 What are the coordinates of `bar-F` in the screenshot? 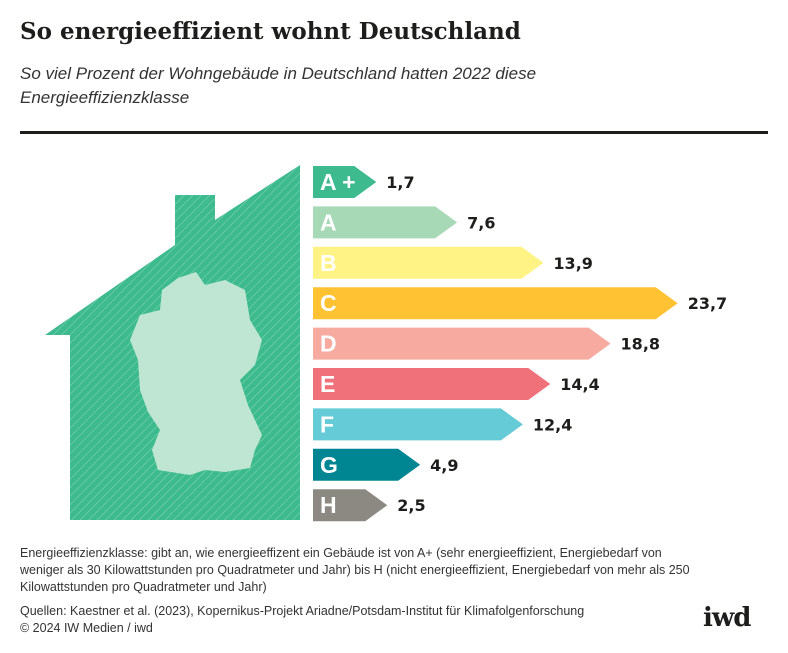 It's located at (418, 424).